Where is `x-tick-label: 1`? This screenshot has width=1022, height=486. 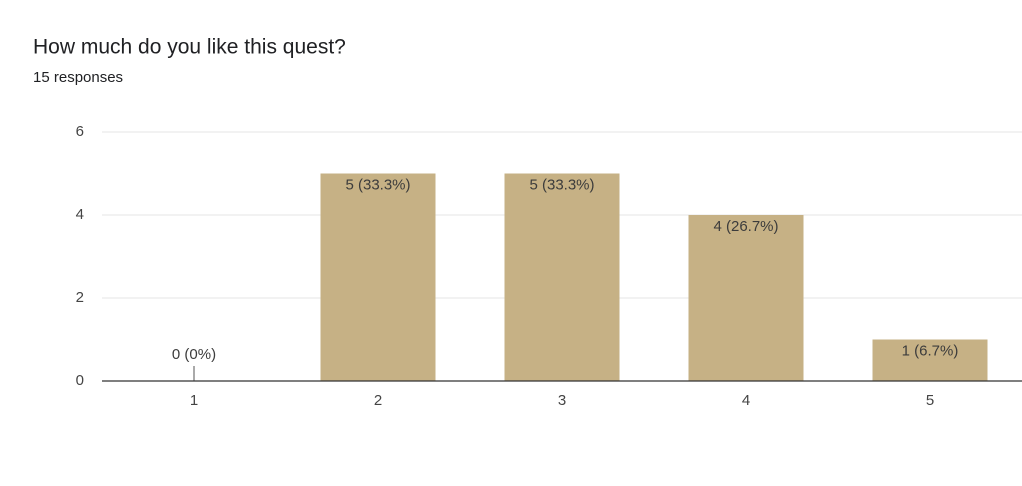
x-tick-label: 1 is located at coordinates (194, 400).